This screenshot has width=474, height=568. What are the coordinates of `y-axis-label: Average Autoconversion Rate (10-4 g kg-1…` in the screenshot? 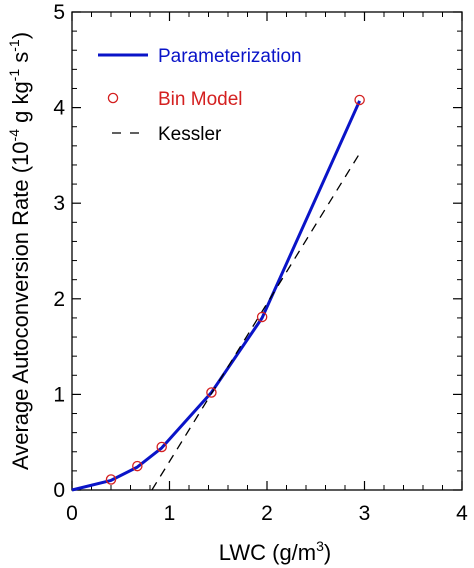 It's located at (19, 251).